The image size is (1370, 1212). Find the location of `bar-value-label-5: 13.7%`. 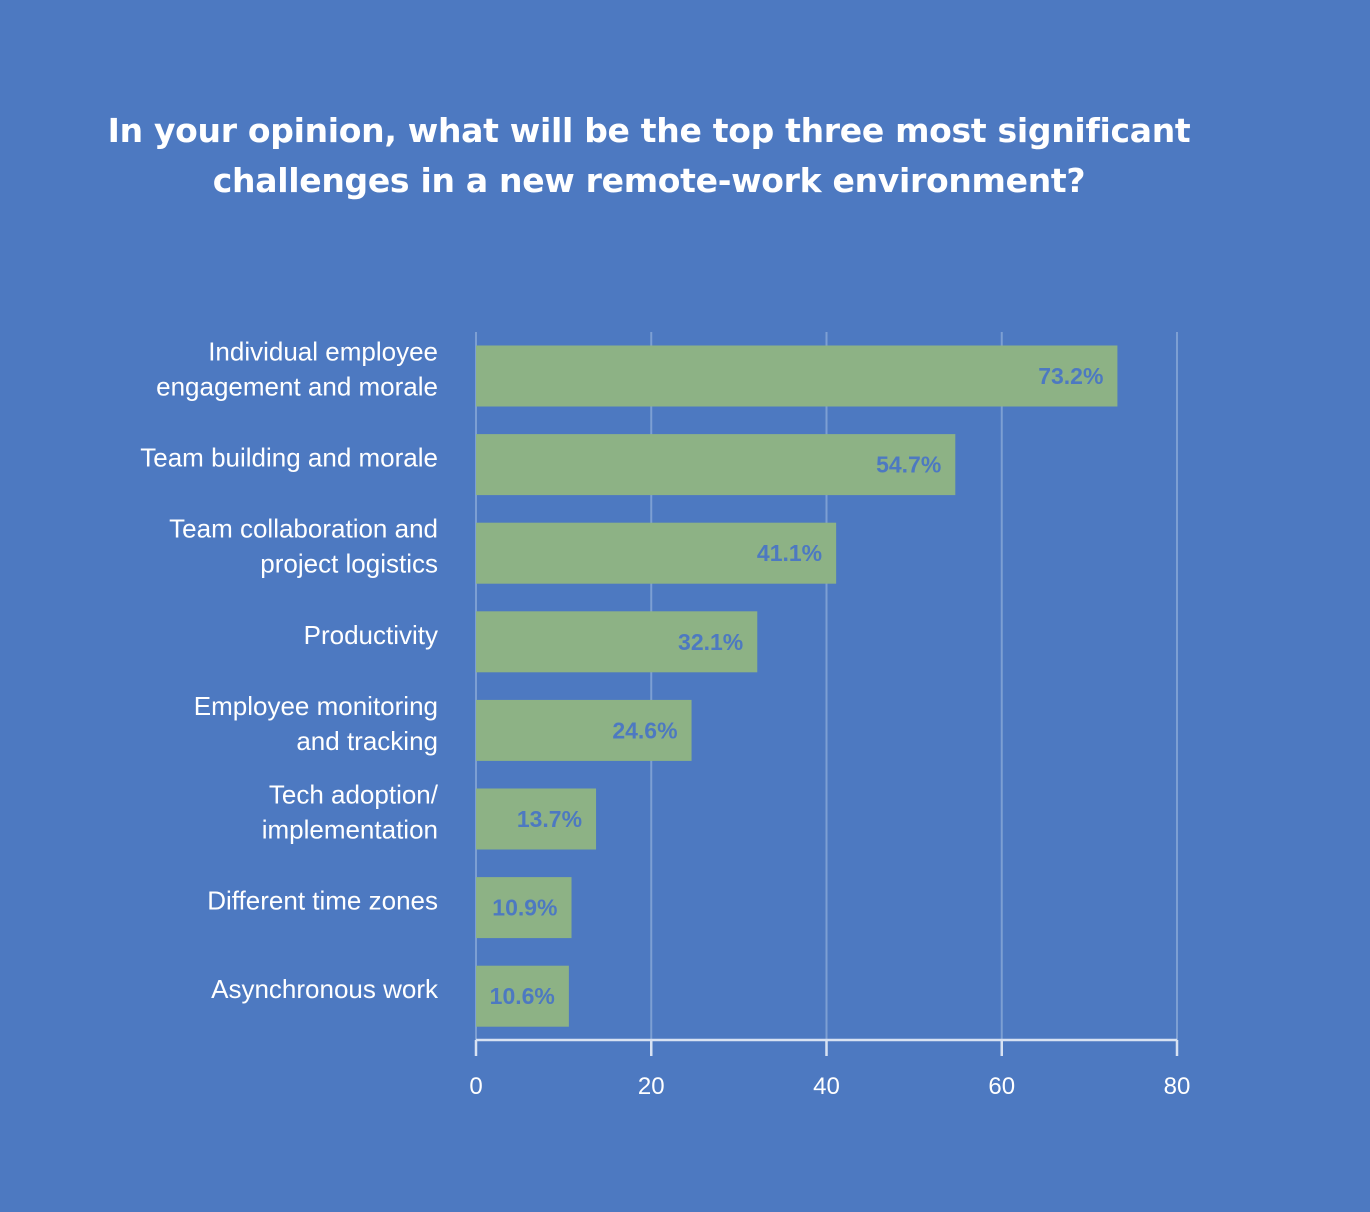

bar-value-label-5: 13.7% is located at coordinates (549, 819).